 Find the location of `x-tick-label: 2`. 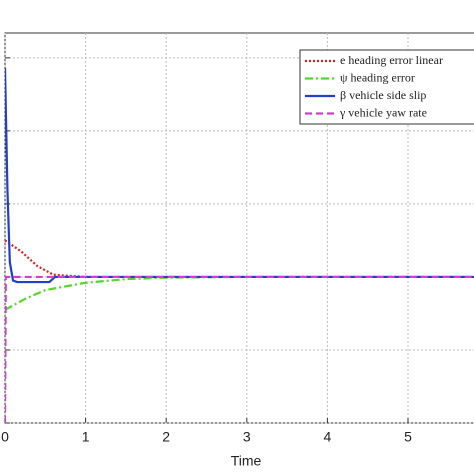

x-tick-label: 2 is located at coordinates (166, 437).